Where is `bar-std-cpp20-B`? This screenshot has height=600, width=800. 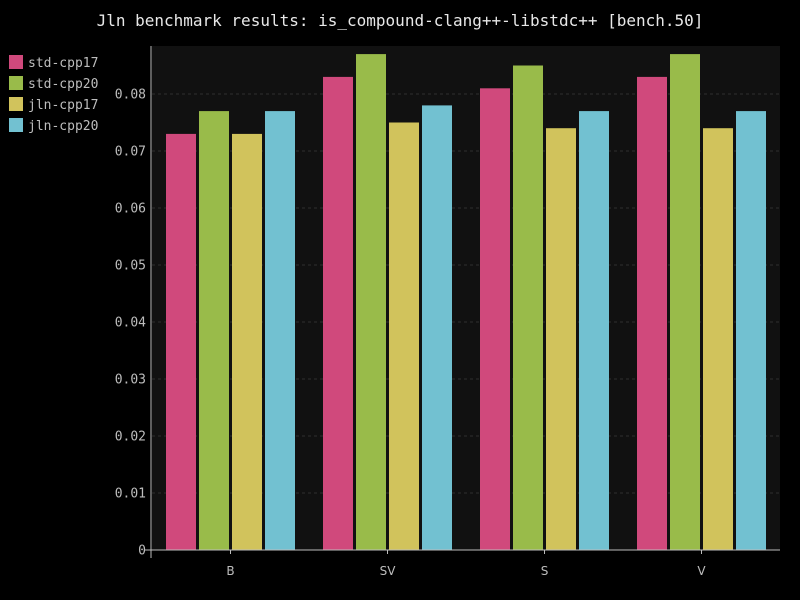
bar-std-cpp20-B is located at coordinates (214, 330).